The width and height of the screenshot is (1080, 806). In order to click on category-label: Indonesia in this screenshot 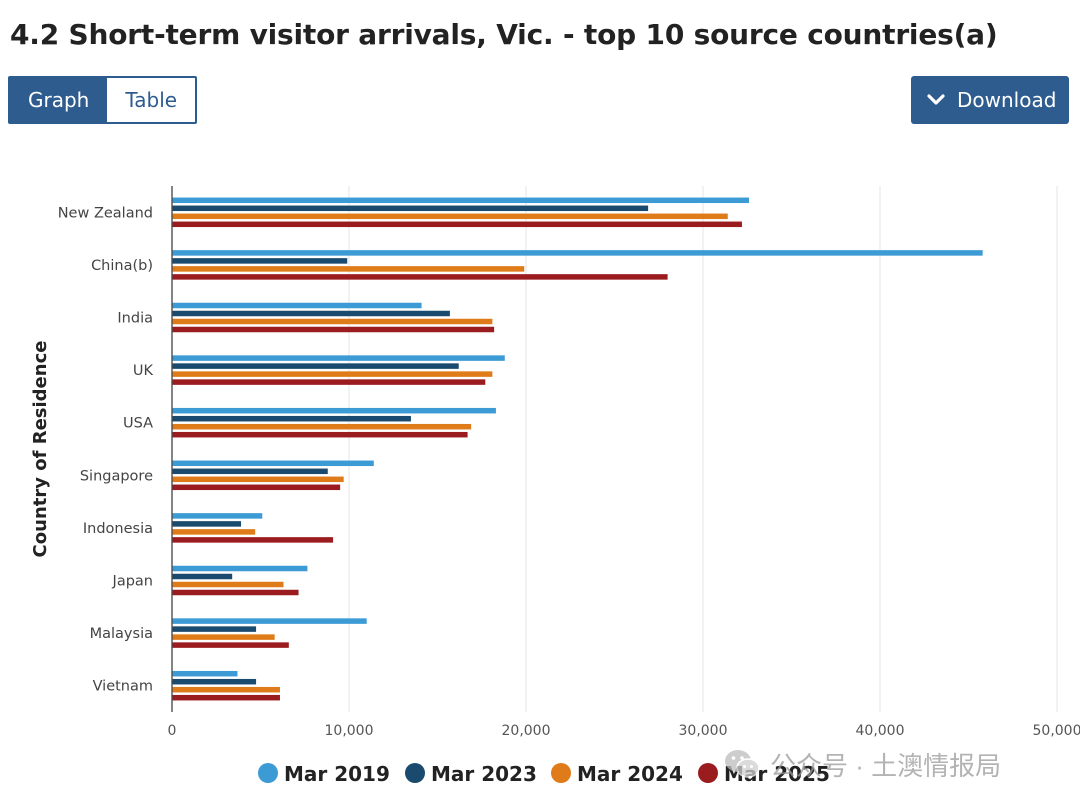, I will do `click(118, 529)`.